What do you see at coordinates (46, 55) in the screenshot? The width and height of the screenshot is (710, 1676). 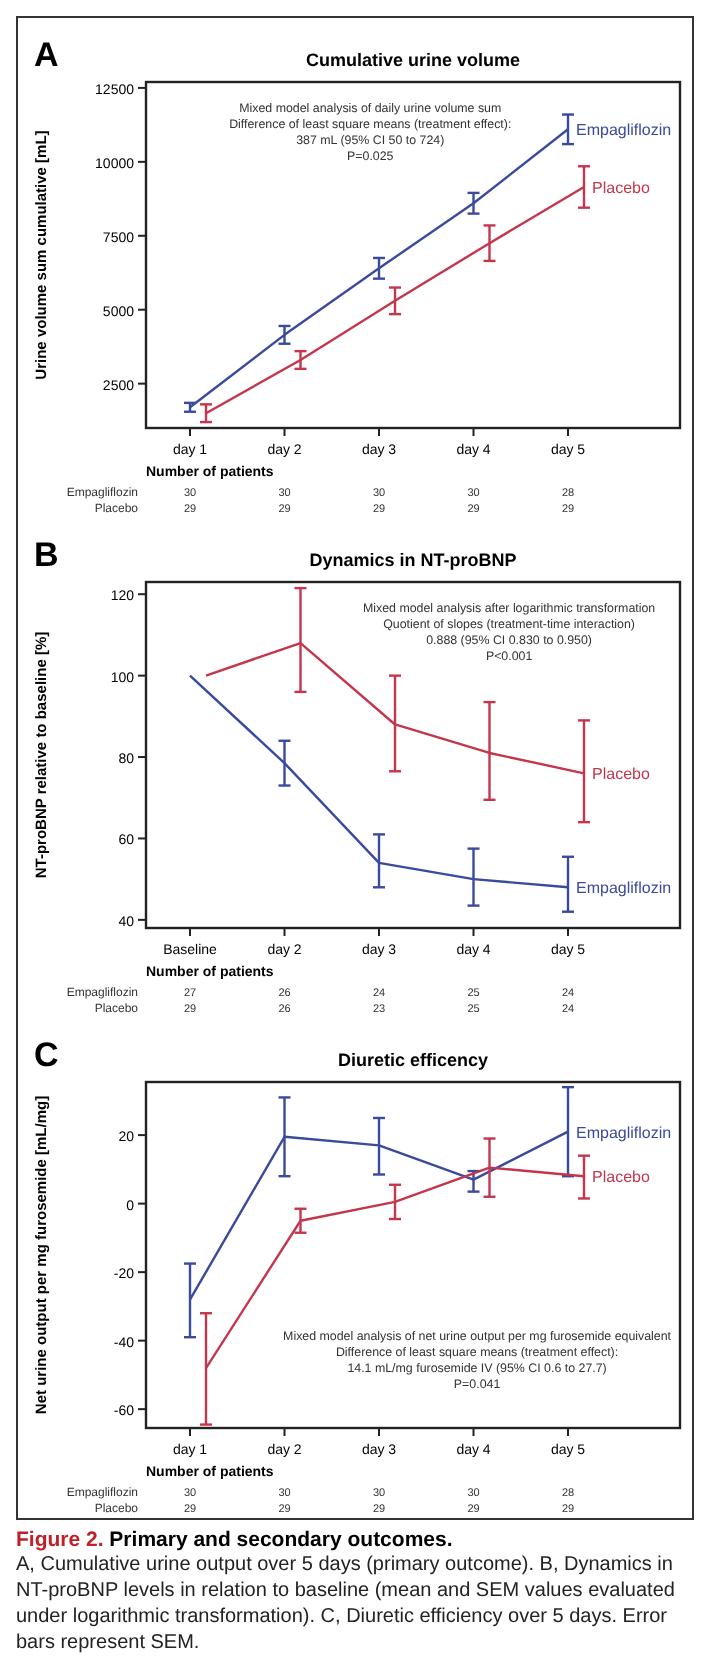 I see `text: A` at bounding box center [46, 55].